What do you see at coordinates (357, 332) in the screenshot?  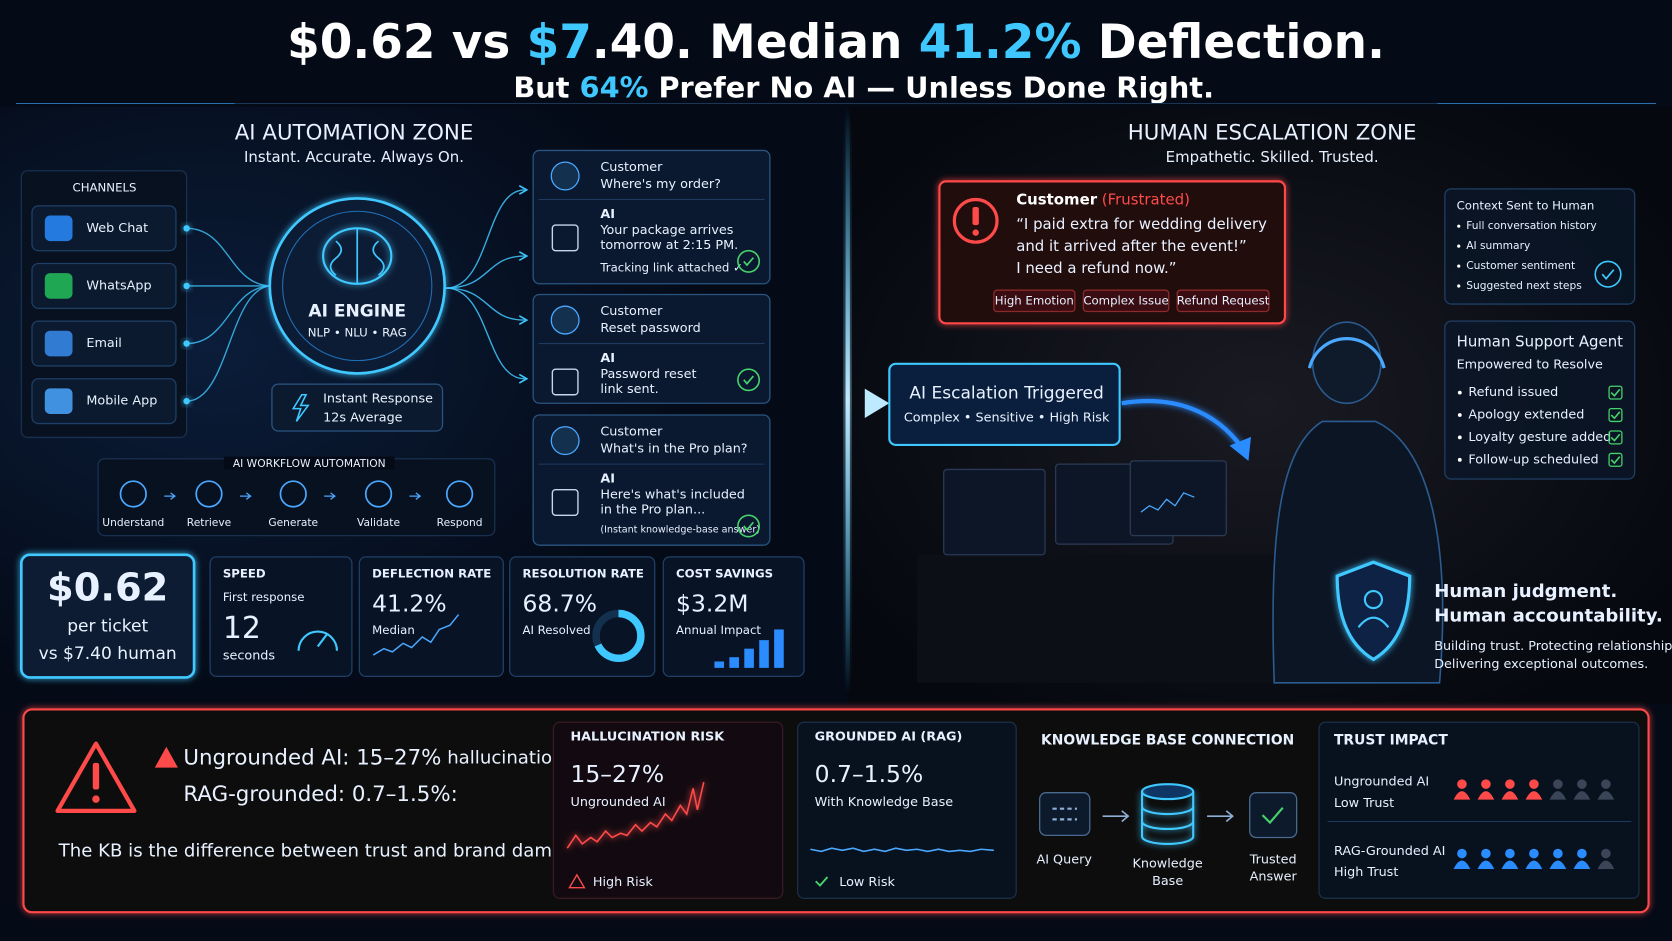 I see `engine-tags: NLP • NLU • RAG` at bounding box center [357, 332].